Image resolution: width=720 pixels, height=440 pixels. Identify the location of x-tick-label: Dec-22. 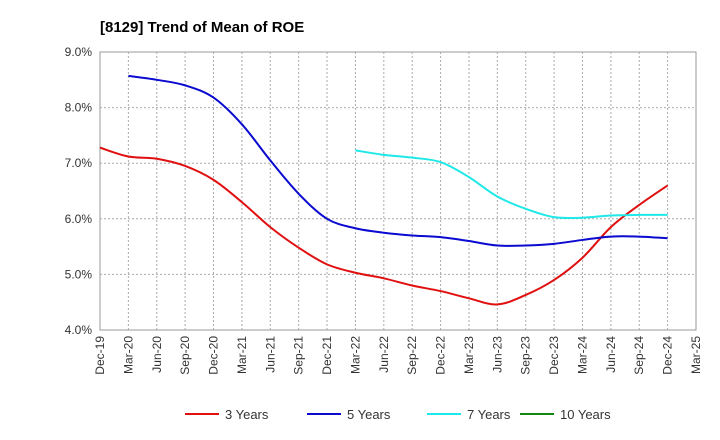
(441, 355).